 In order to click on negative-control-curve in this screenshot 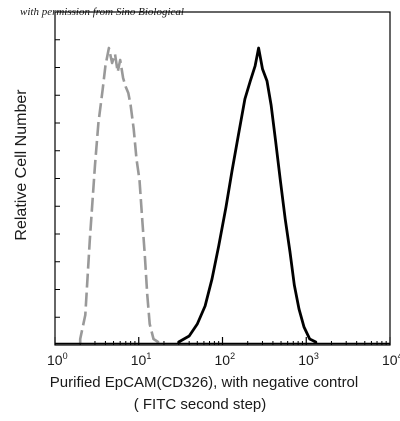, I will do `click(119, 195)`.